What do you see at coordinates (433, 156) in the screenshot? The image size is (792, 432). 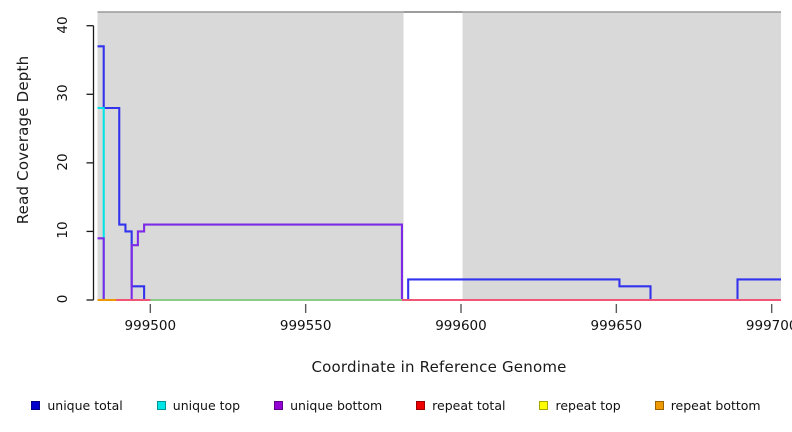 I see `uncovered-gap` at bounding box center [433, 156].